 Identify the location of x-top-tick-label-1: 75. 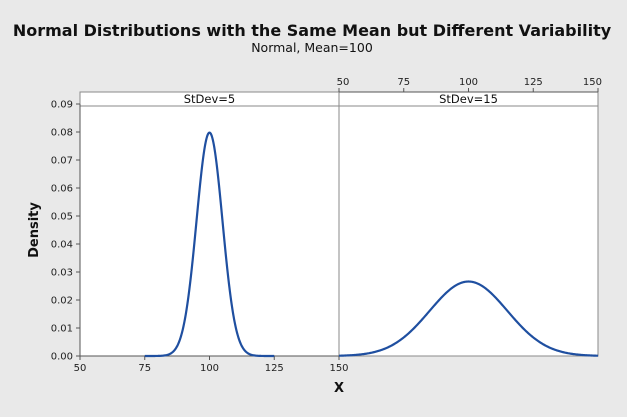
(403, 82).